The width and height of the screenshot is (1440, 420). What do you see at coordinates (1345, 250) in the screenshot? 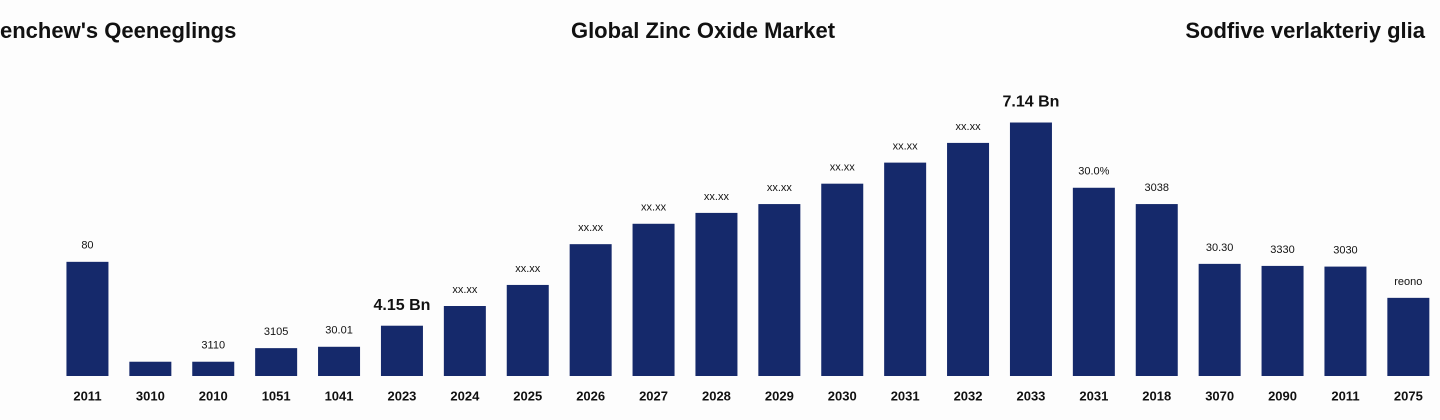
I see `data-label: 3030` at bounding box center [1345, 250].